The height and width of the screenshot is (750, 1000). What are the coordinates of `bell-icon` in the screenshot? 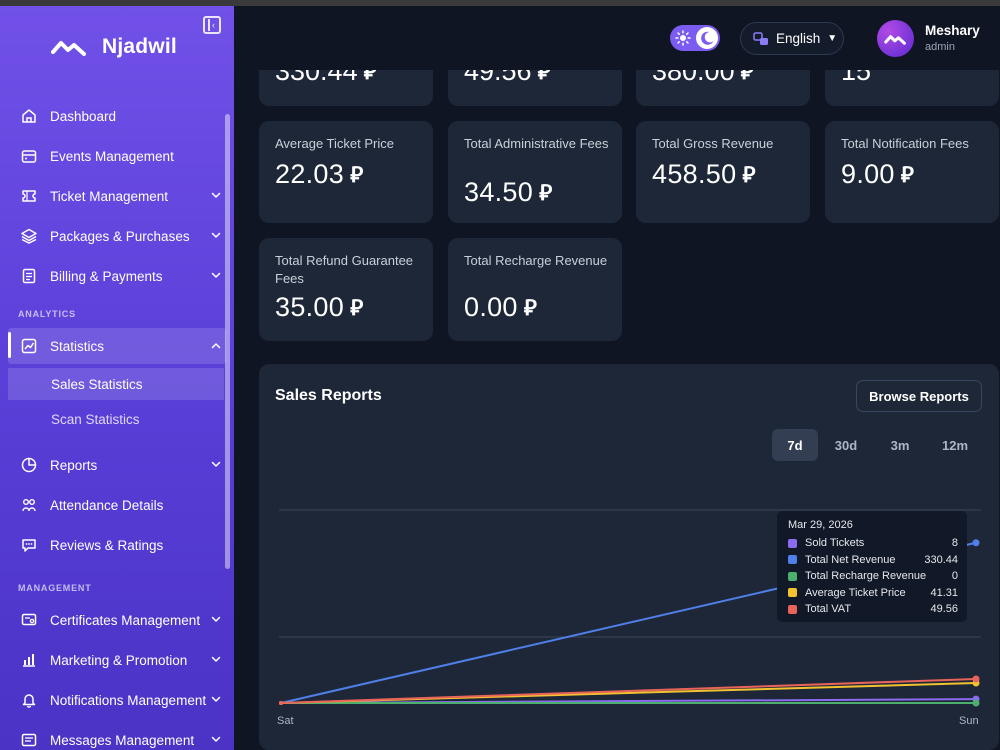 It's located at (29, 700).